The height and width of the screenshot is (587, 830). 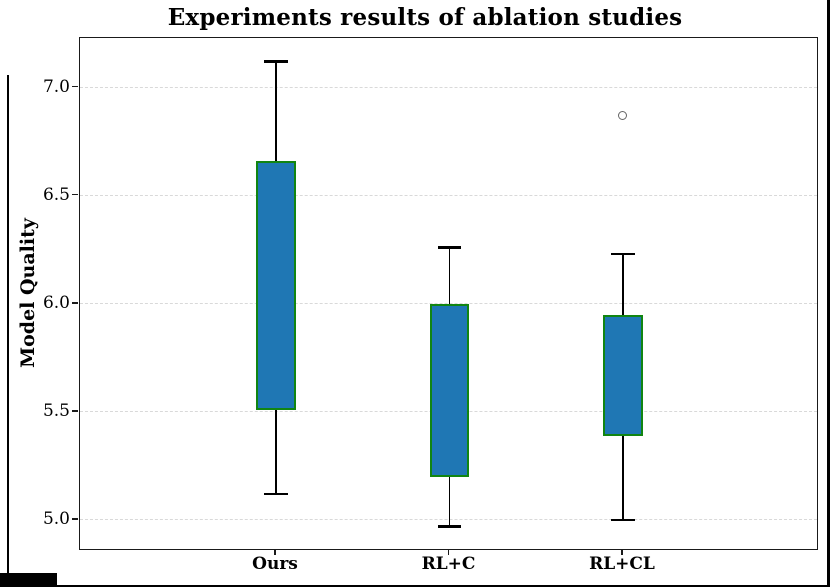 What do you see at coordinates (56, 194) in the screenshot?
I see `y-tick-label: 6.5` at bounding box center [56, 194].